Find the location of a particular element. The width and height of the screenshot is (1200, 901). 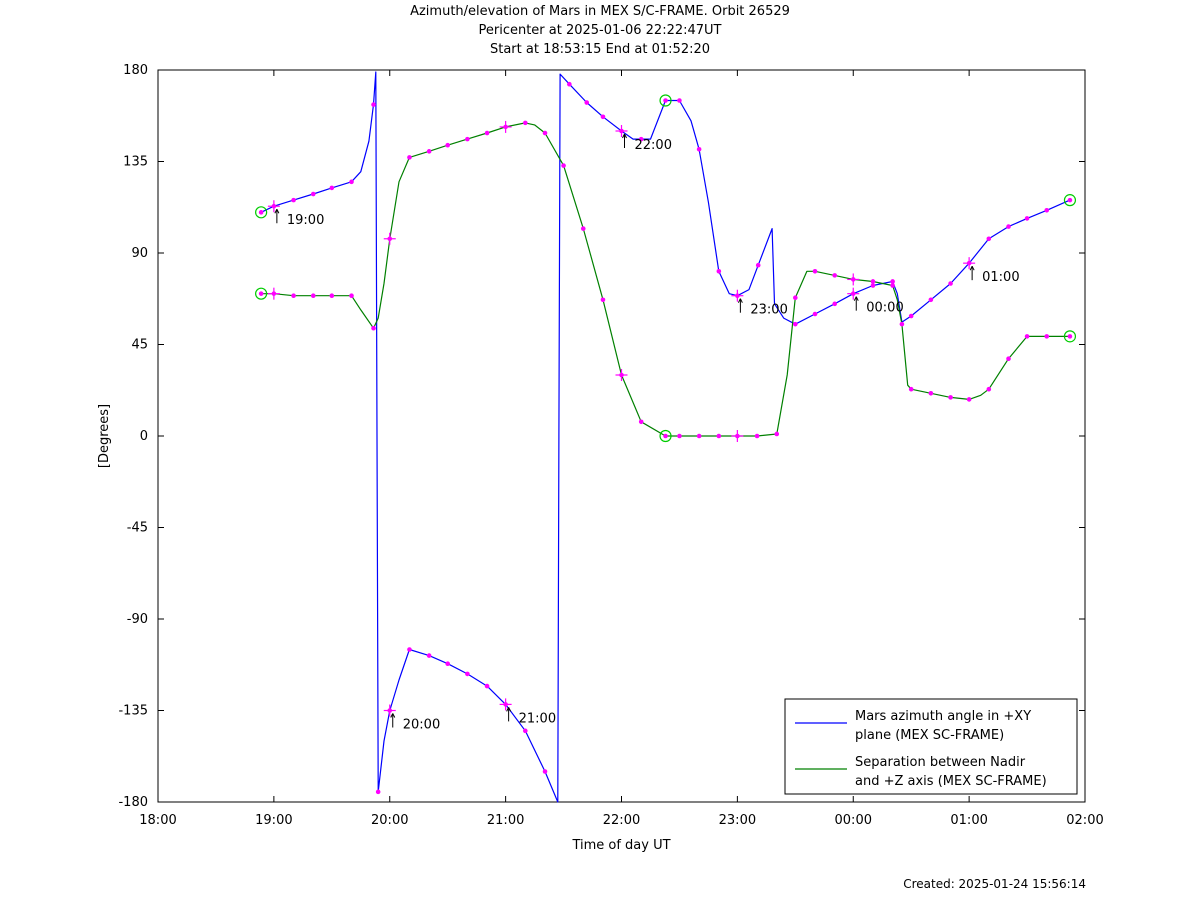

hour-annotation-label: 21:00 is located at coordinates (537, 718).